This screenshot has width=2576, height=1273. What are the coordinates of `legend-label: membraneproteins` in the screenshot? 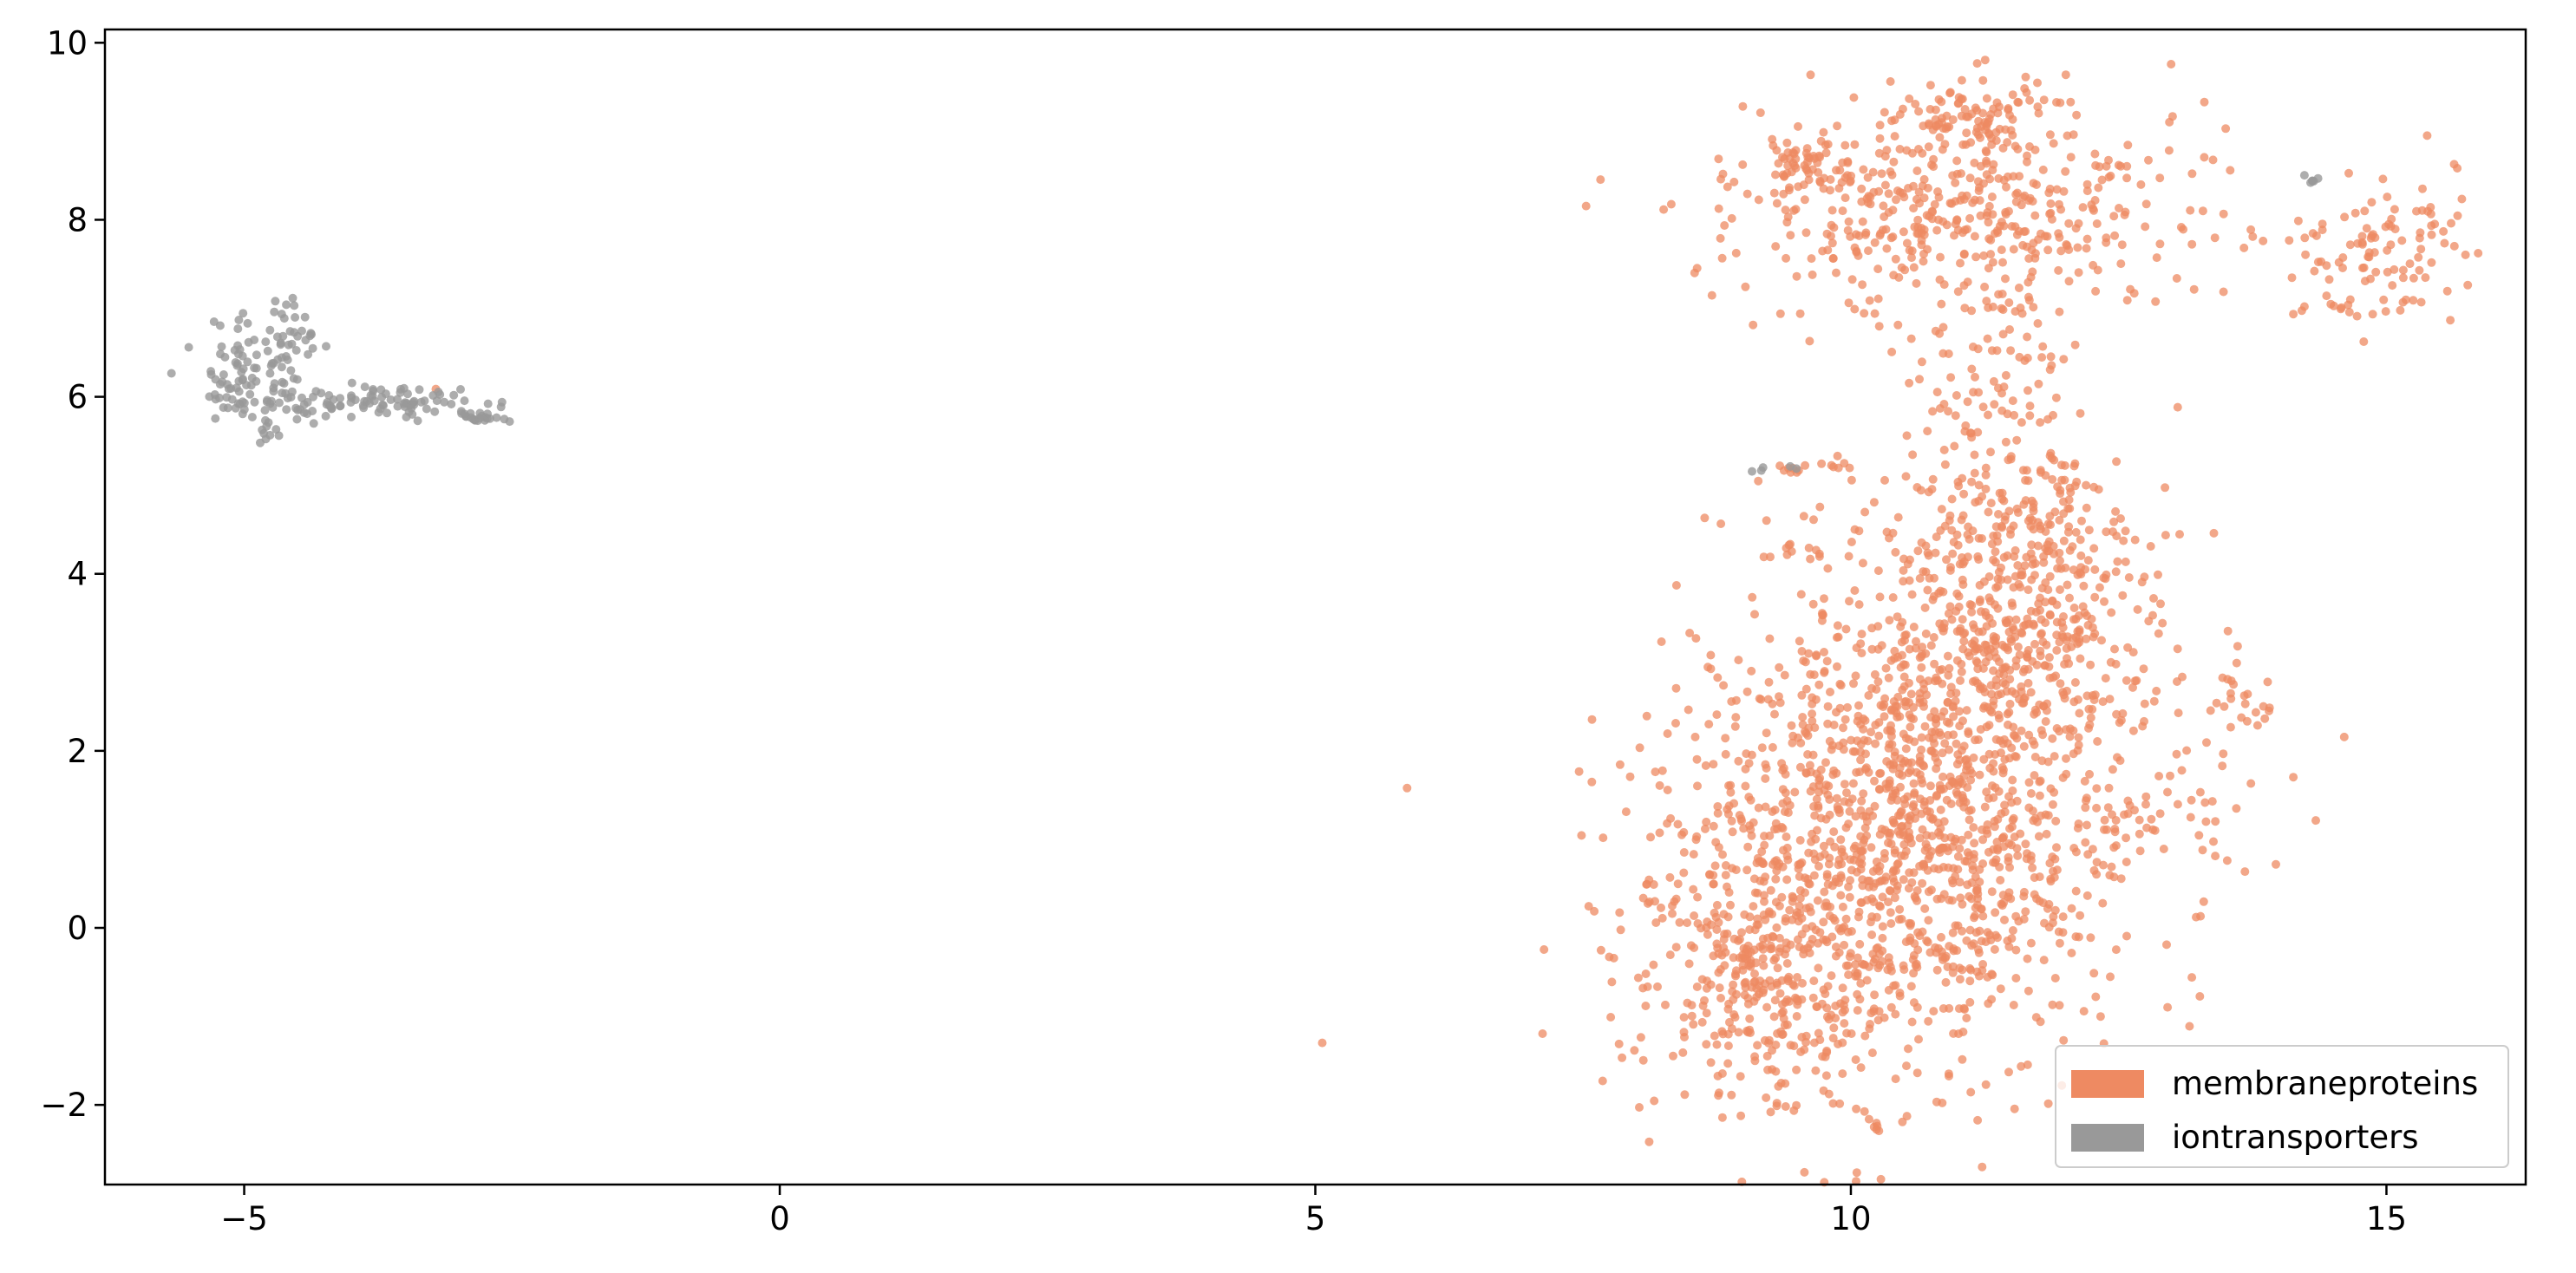 It's located at (2325, 1083).